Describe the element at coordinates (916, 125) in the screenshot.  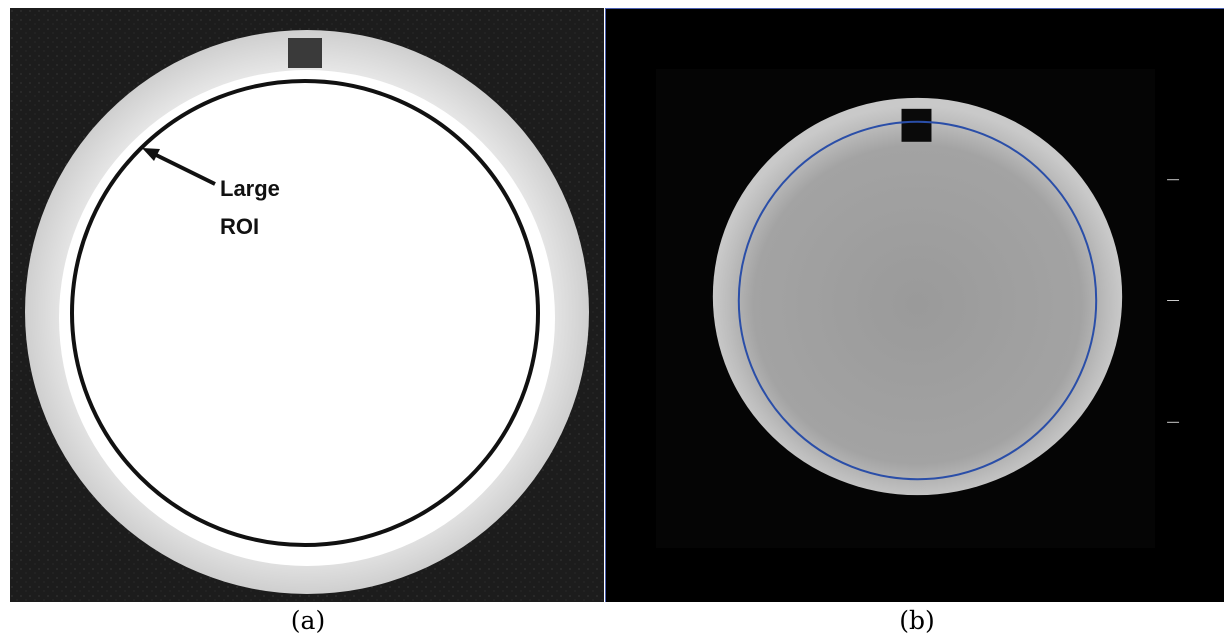
I see `marker-square-b` at that location.